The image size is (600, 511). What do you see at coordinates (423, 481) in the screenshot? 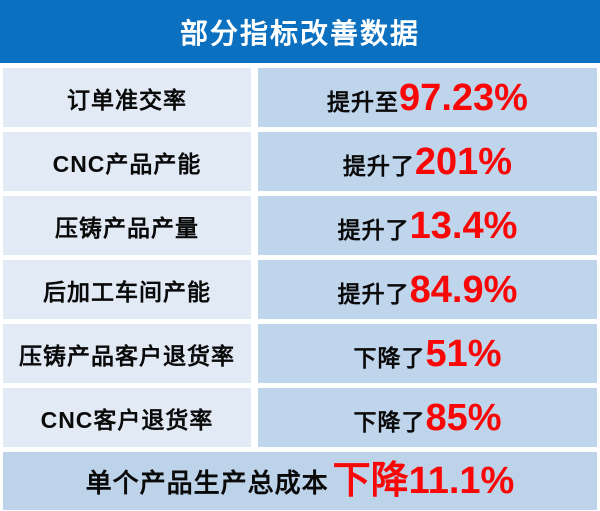
I see `summary-highlight: 下降11.1%` at bounding box center [423, 481].